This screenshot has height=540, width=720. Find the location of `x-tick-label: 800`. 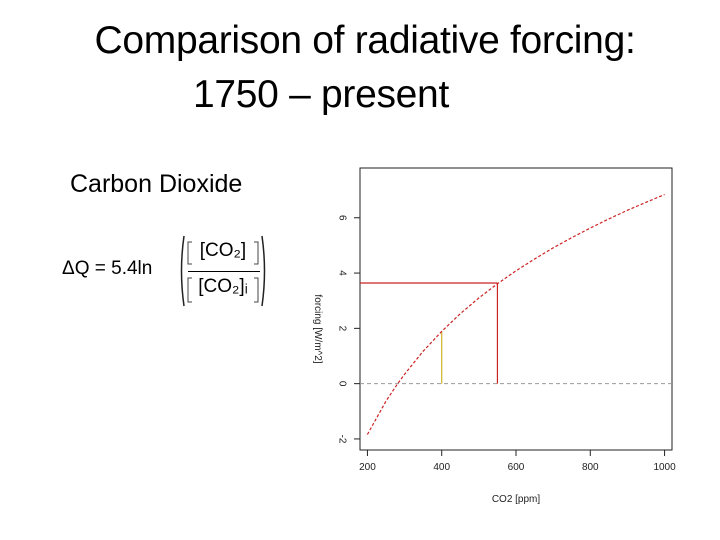

x-tick-label: 800 is located at coordinates (590, 467).